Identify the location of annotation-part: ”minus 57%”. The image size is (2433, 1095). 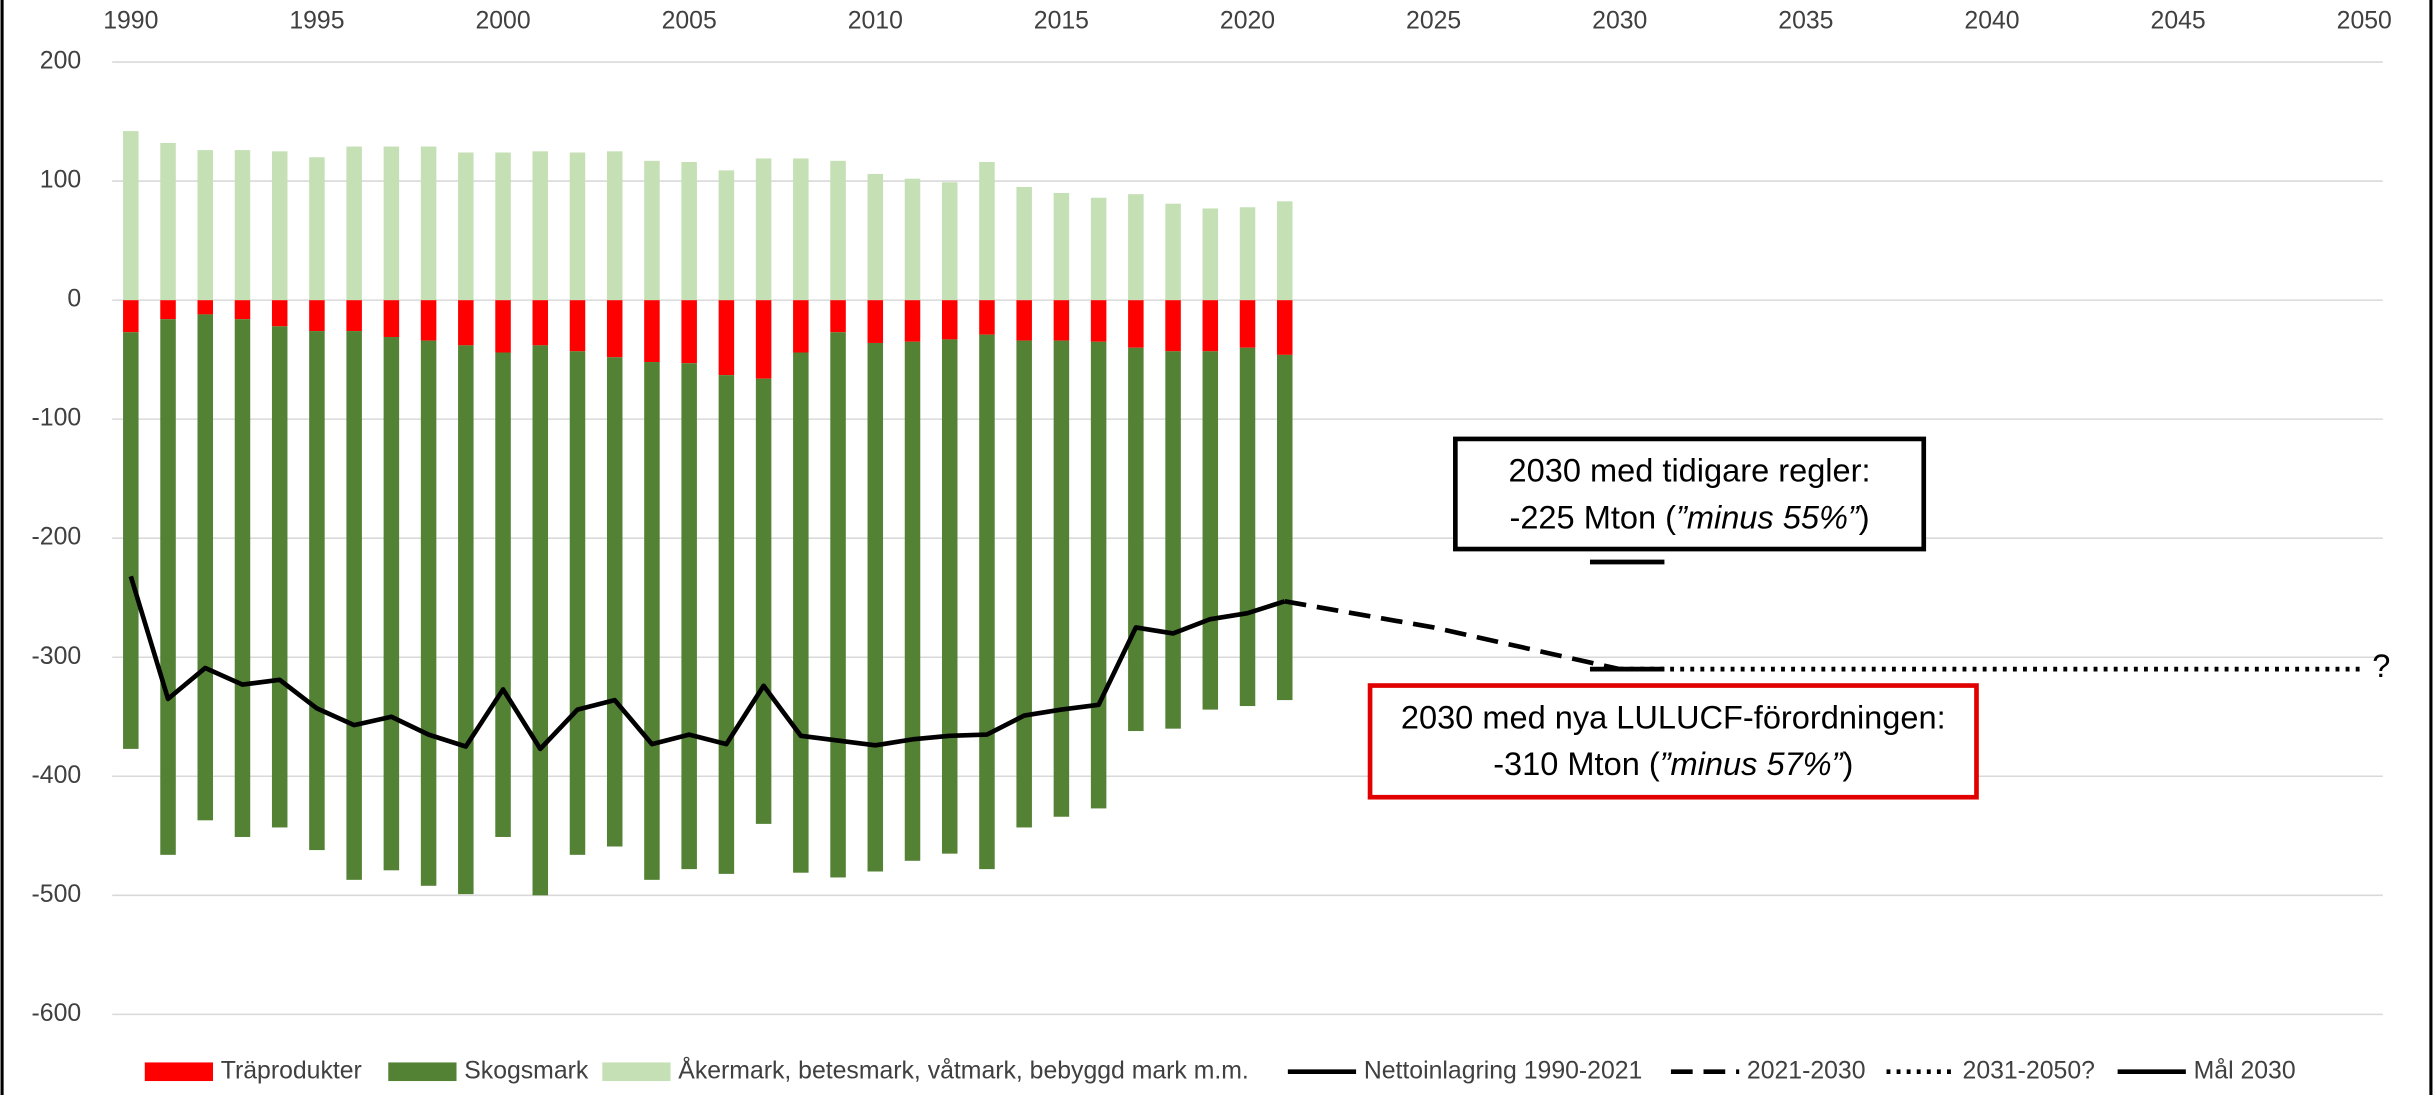
(1752, 764).